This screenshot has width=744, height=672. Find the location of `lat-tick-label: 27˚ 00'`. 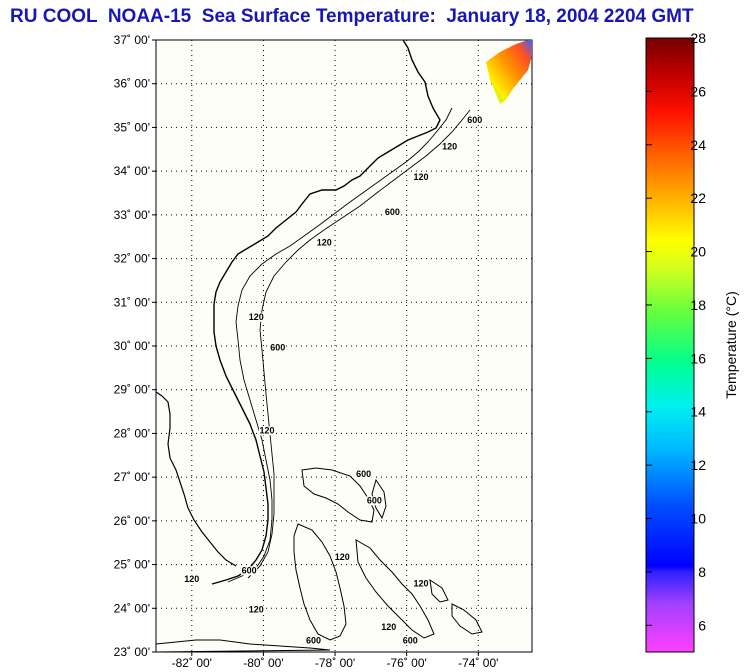

lat-tick-label: 27˚ 00' is located at coordinates (132, 477).